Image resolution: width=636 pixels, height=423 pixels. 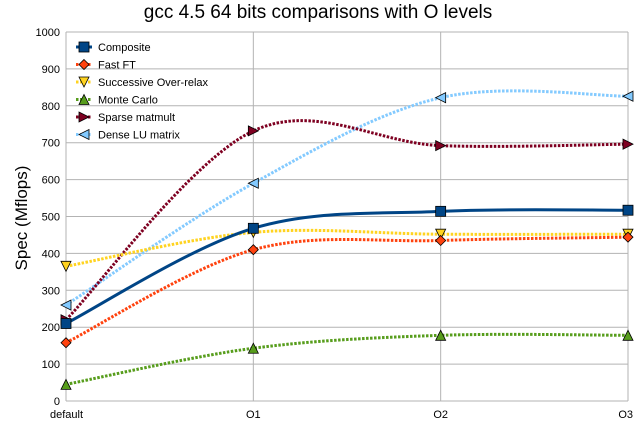 I want to click on y-tick-label: 300, so click(x=51, y=291).